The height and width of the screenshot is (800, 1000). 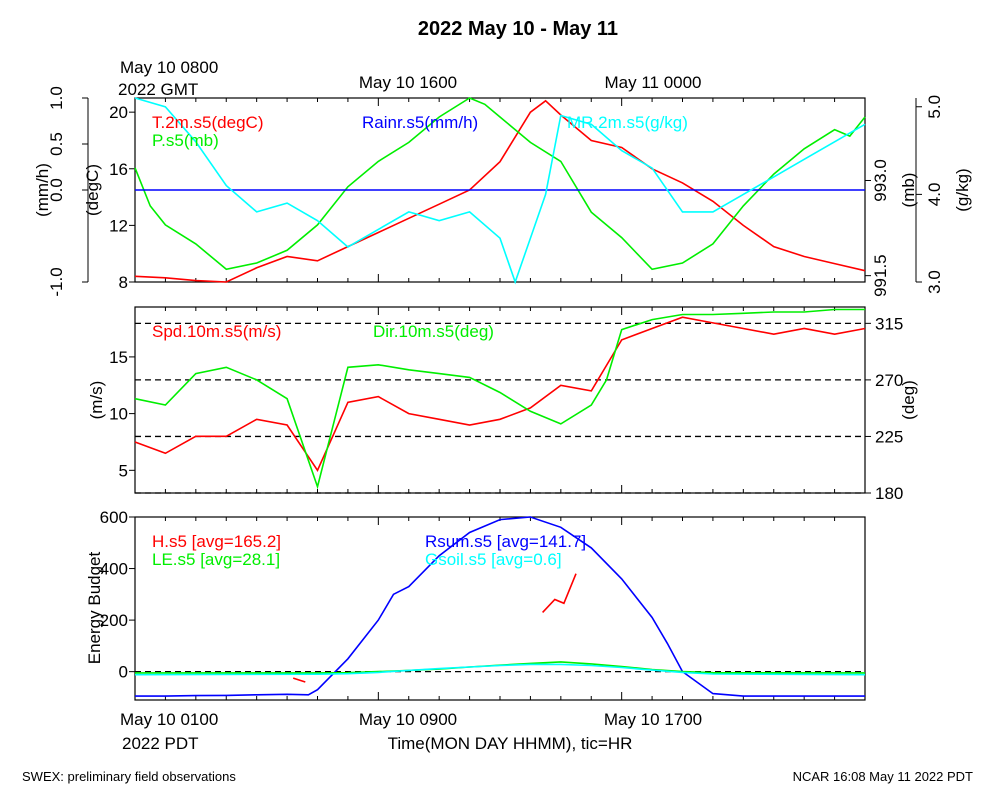 What do you see at coordinates (123, 282) in the screenshot?
I see `temp-tick-label-0: 8` at bounding box center [123, 282].